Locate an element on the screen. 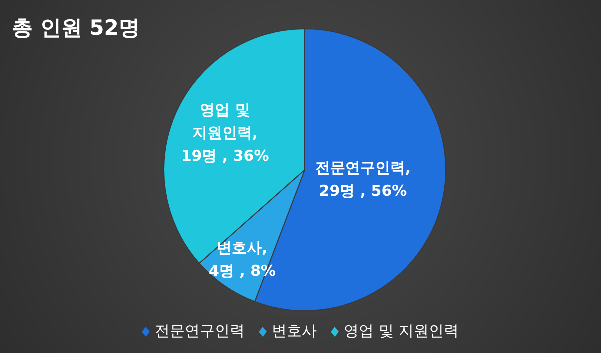 The height and width of the screenshot is (353, 601). legend-label: 영업 및 지원인력 is located at coordinates (401, 331).